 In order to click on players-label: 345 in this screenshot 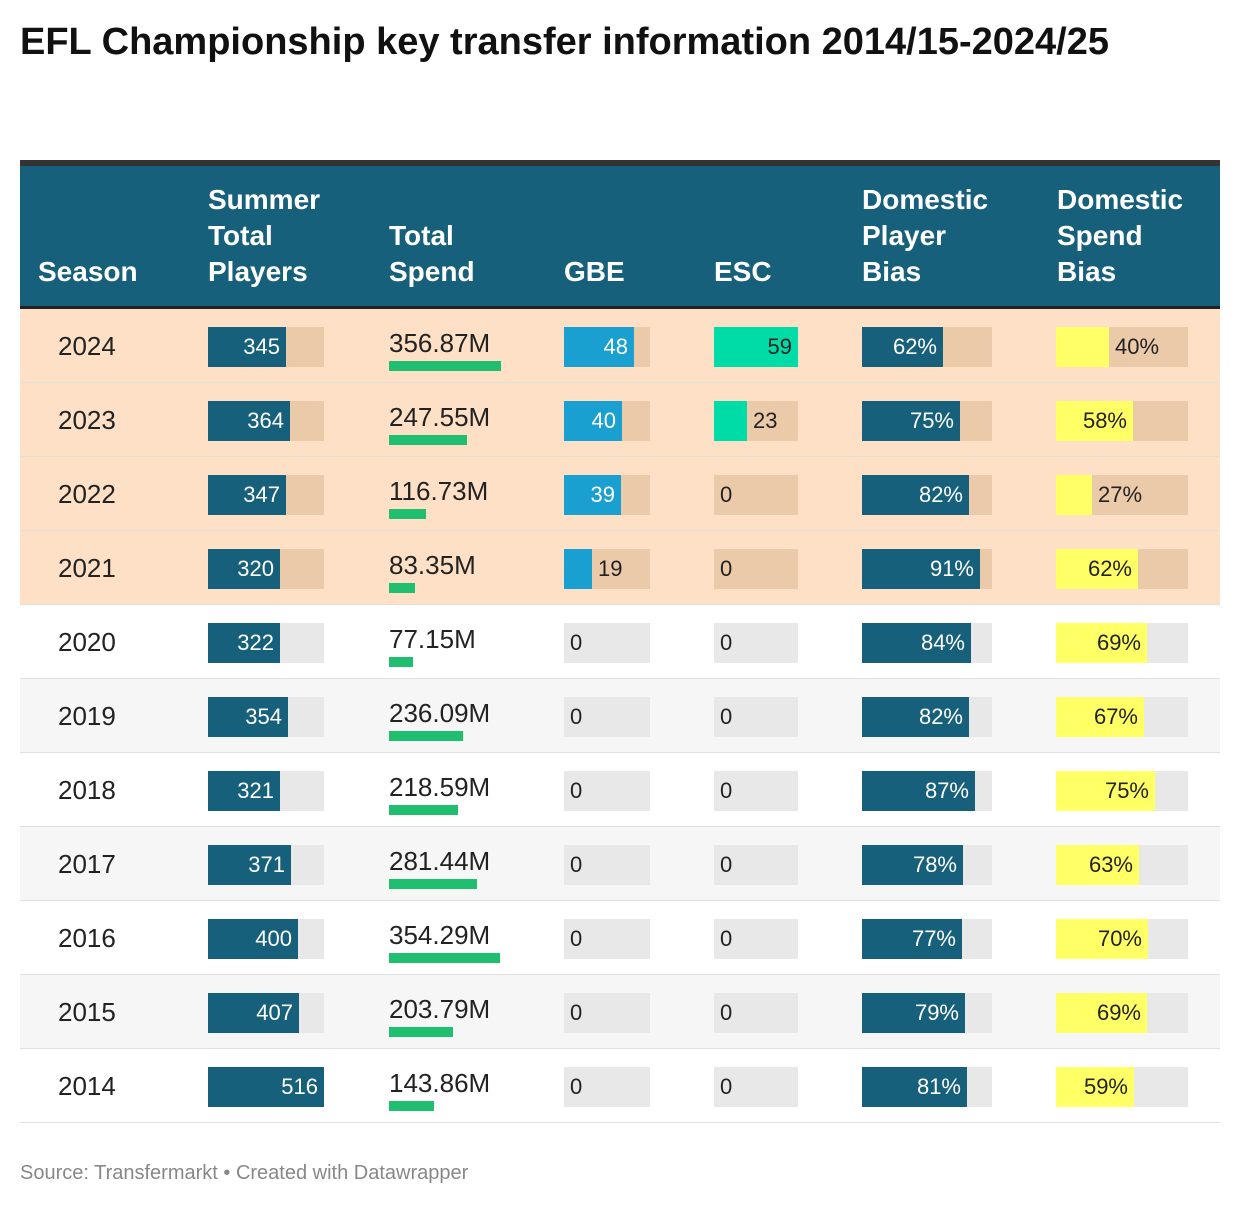, I will do `click(261, 346)`.